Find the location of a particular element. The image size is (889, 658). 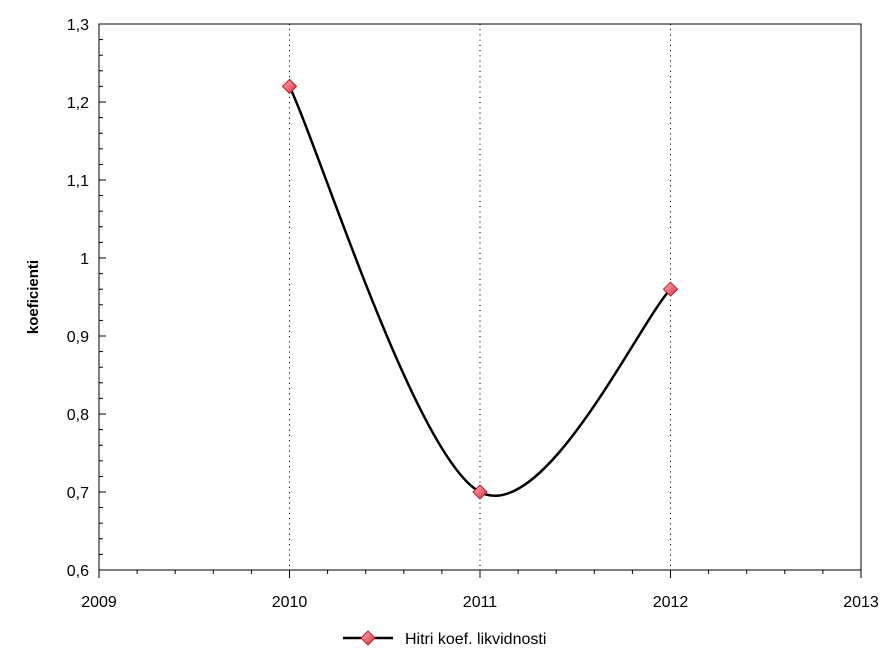

y-tick-label: 1,1 is located at coordinates (78, 181).